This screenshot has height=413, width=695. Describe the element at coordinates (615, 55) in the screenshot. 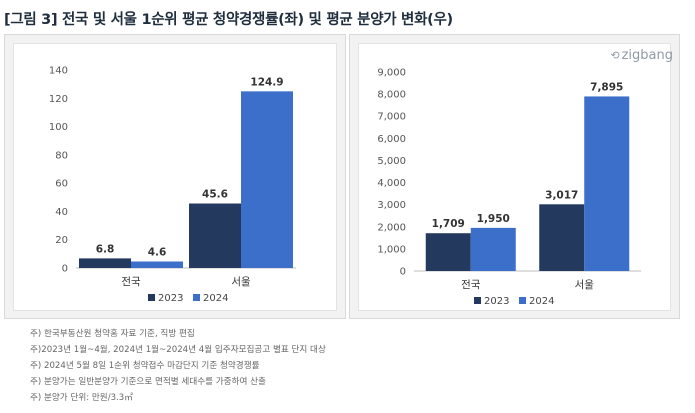

I see `zigbang-logo-icon: ⟲` at that location.